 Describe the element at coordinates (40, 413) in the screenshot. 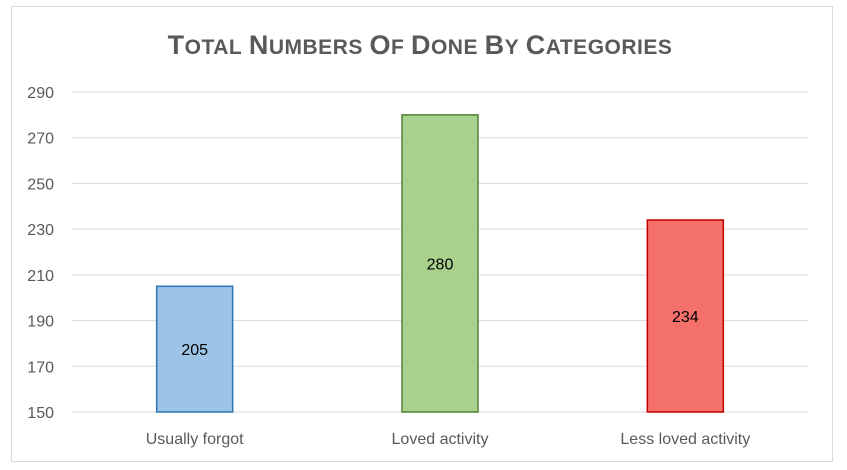

I see `y-tick-label: 150` at that location.